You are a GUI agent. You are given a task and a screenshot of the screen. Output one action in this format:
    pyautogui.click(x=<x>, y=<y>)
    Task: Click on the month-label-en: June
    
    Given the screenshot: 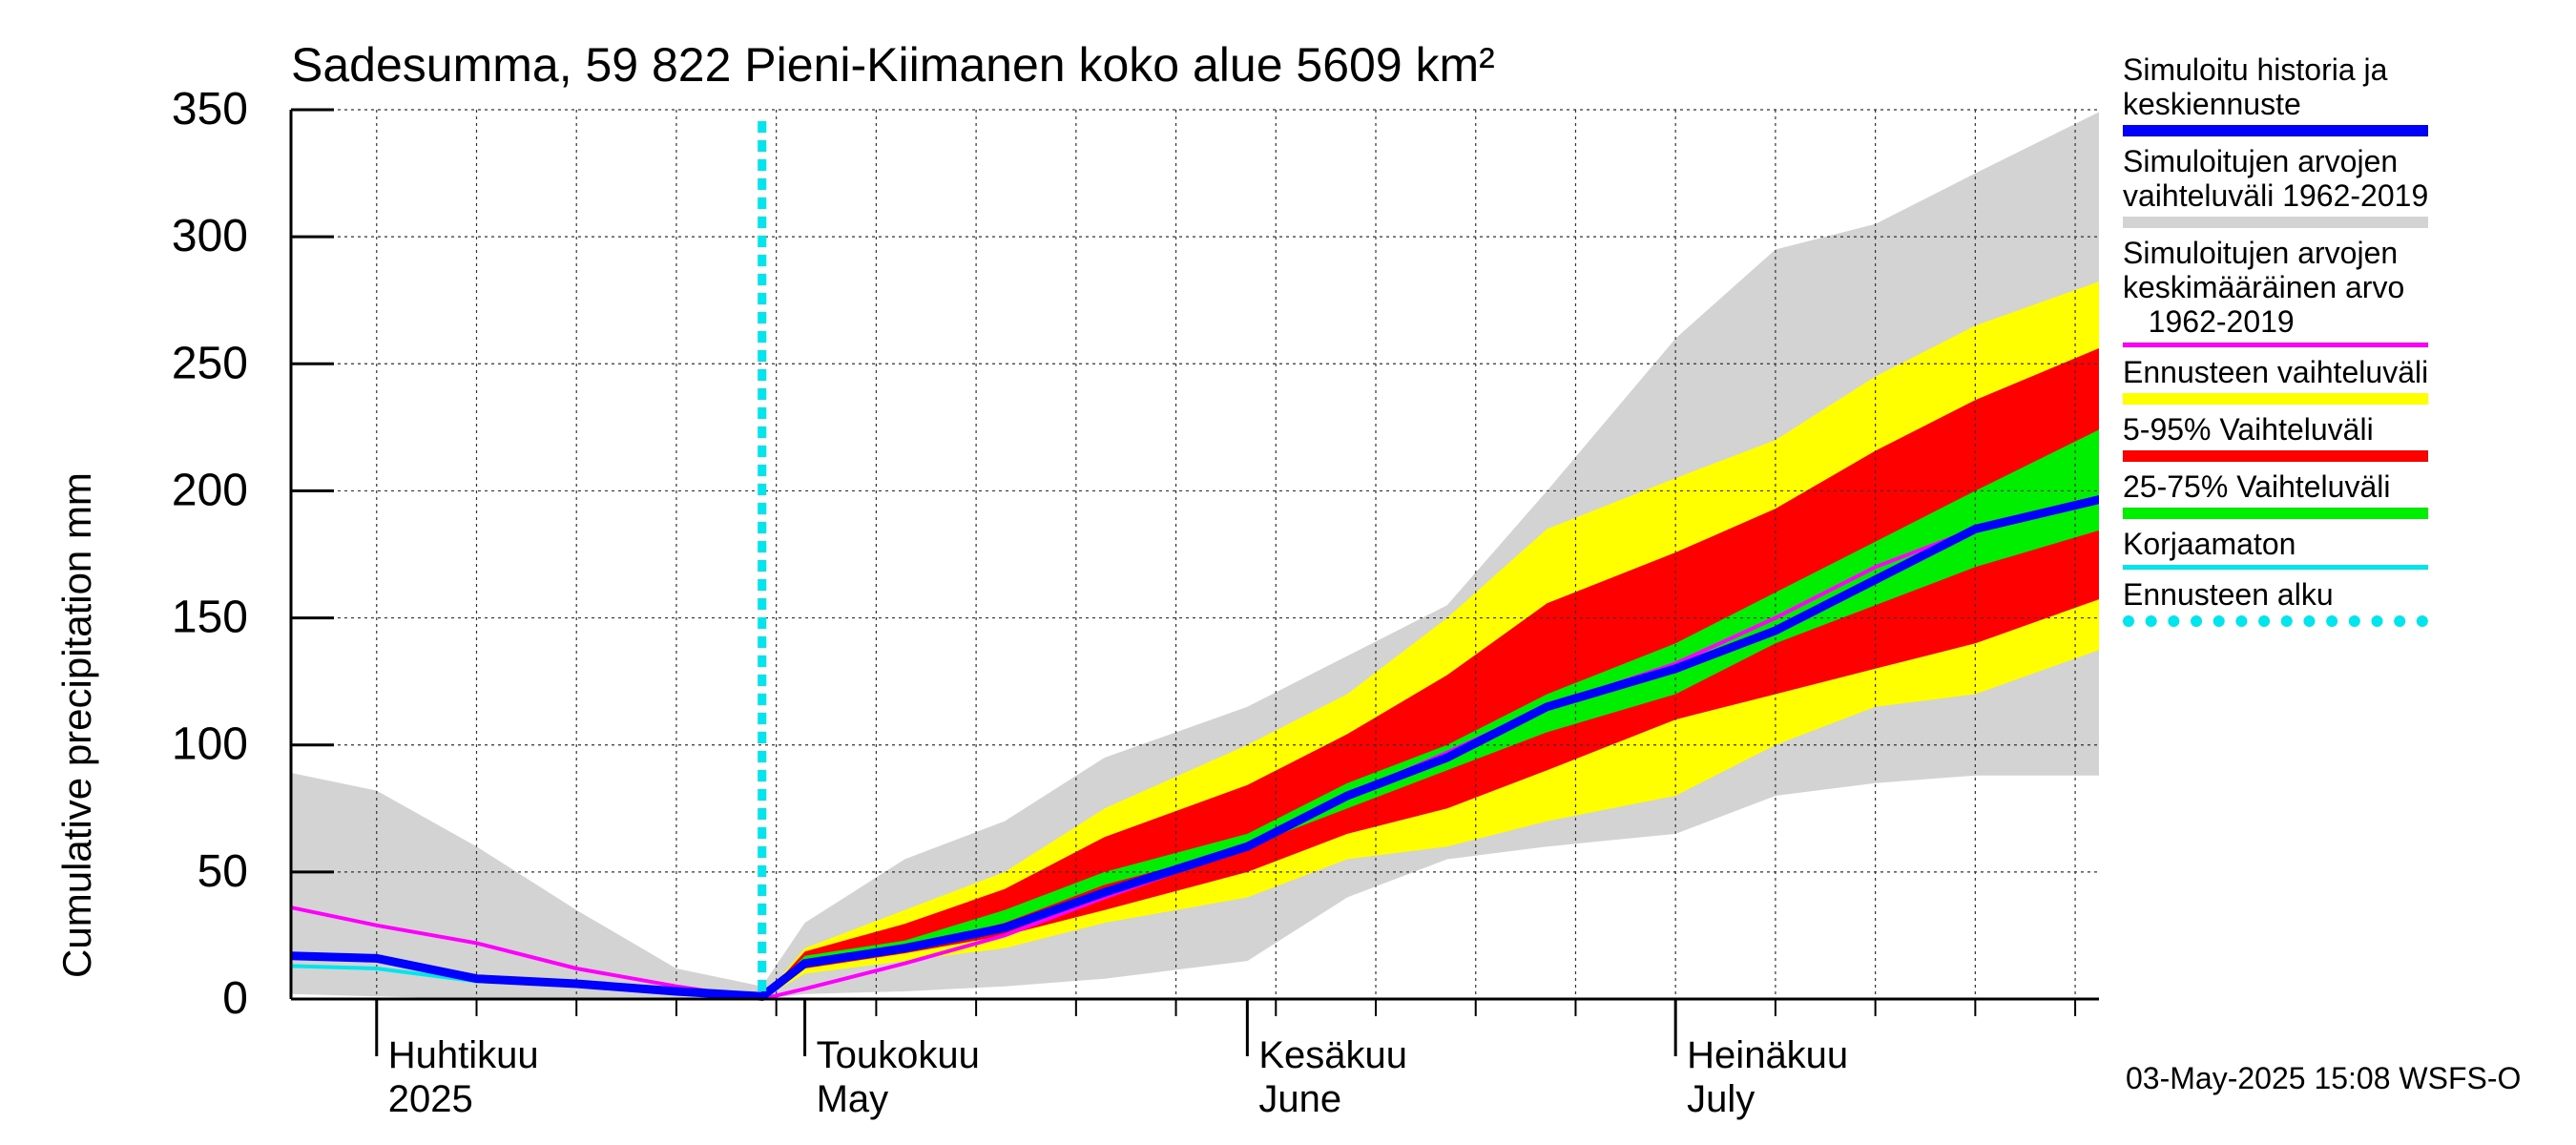 What is the action you would take?
    pyautogui.click(x=1299, y=1099)
    